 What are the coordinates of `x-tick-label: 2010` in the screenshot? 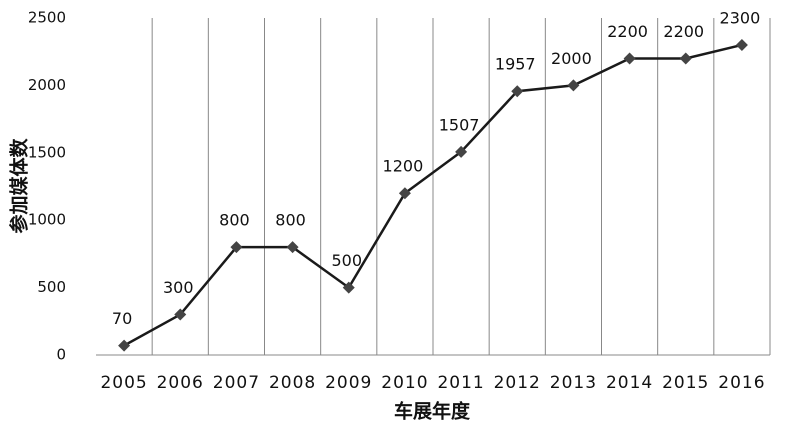 It's located at (404, 383).